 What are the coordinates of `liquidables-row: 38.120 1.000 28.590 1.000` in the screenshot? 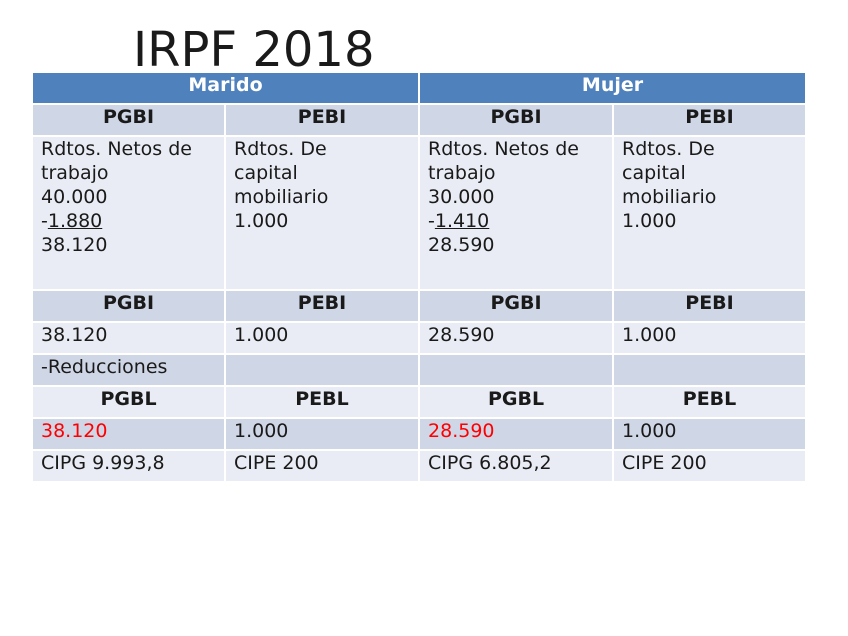 It's located at (419, 434).